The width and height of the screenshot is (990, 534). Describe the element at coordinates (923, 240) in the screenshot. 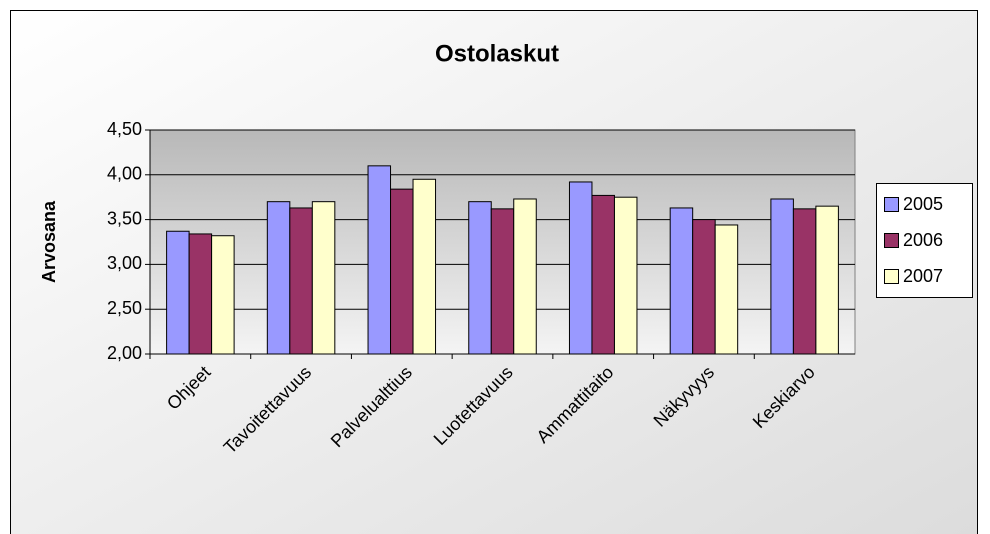

I see `legend-label: 2006` at that location.